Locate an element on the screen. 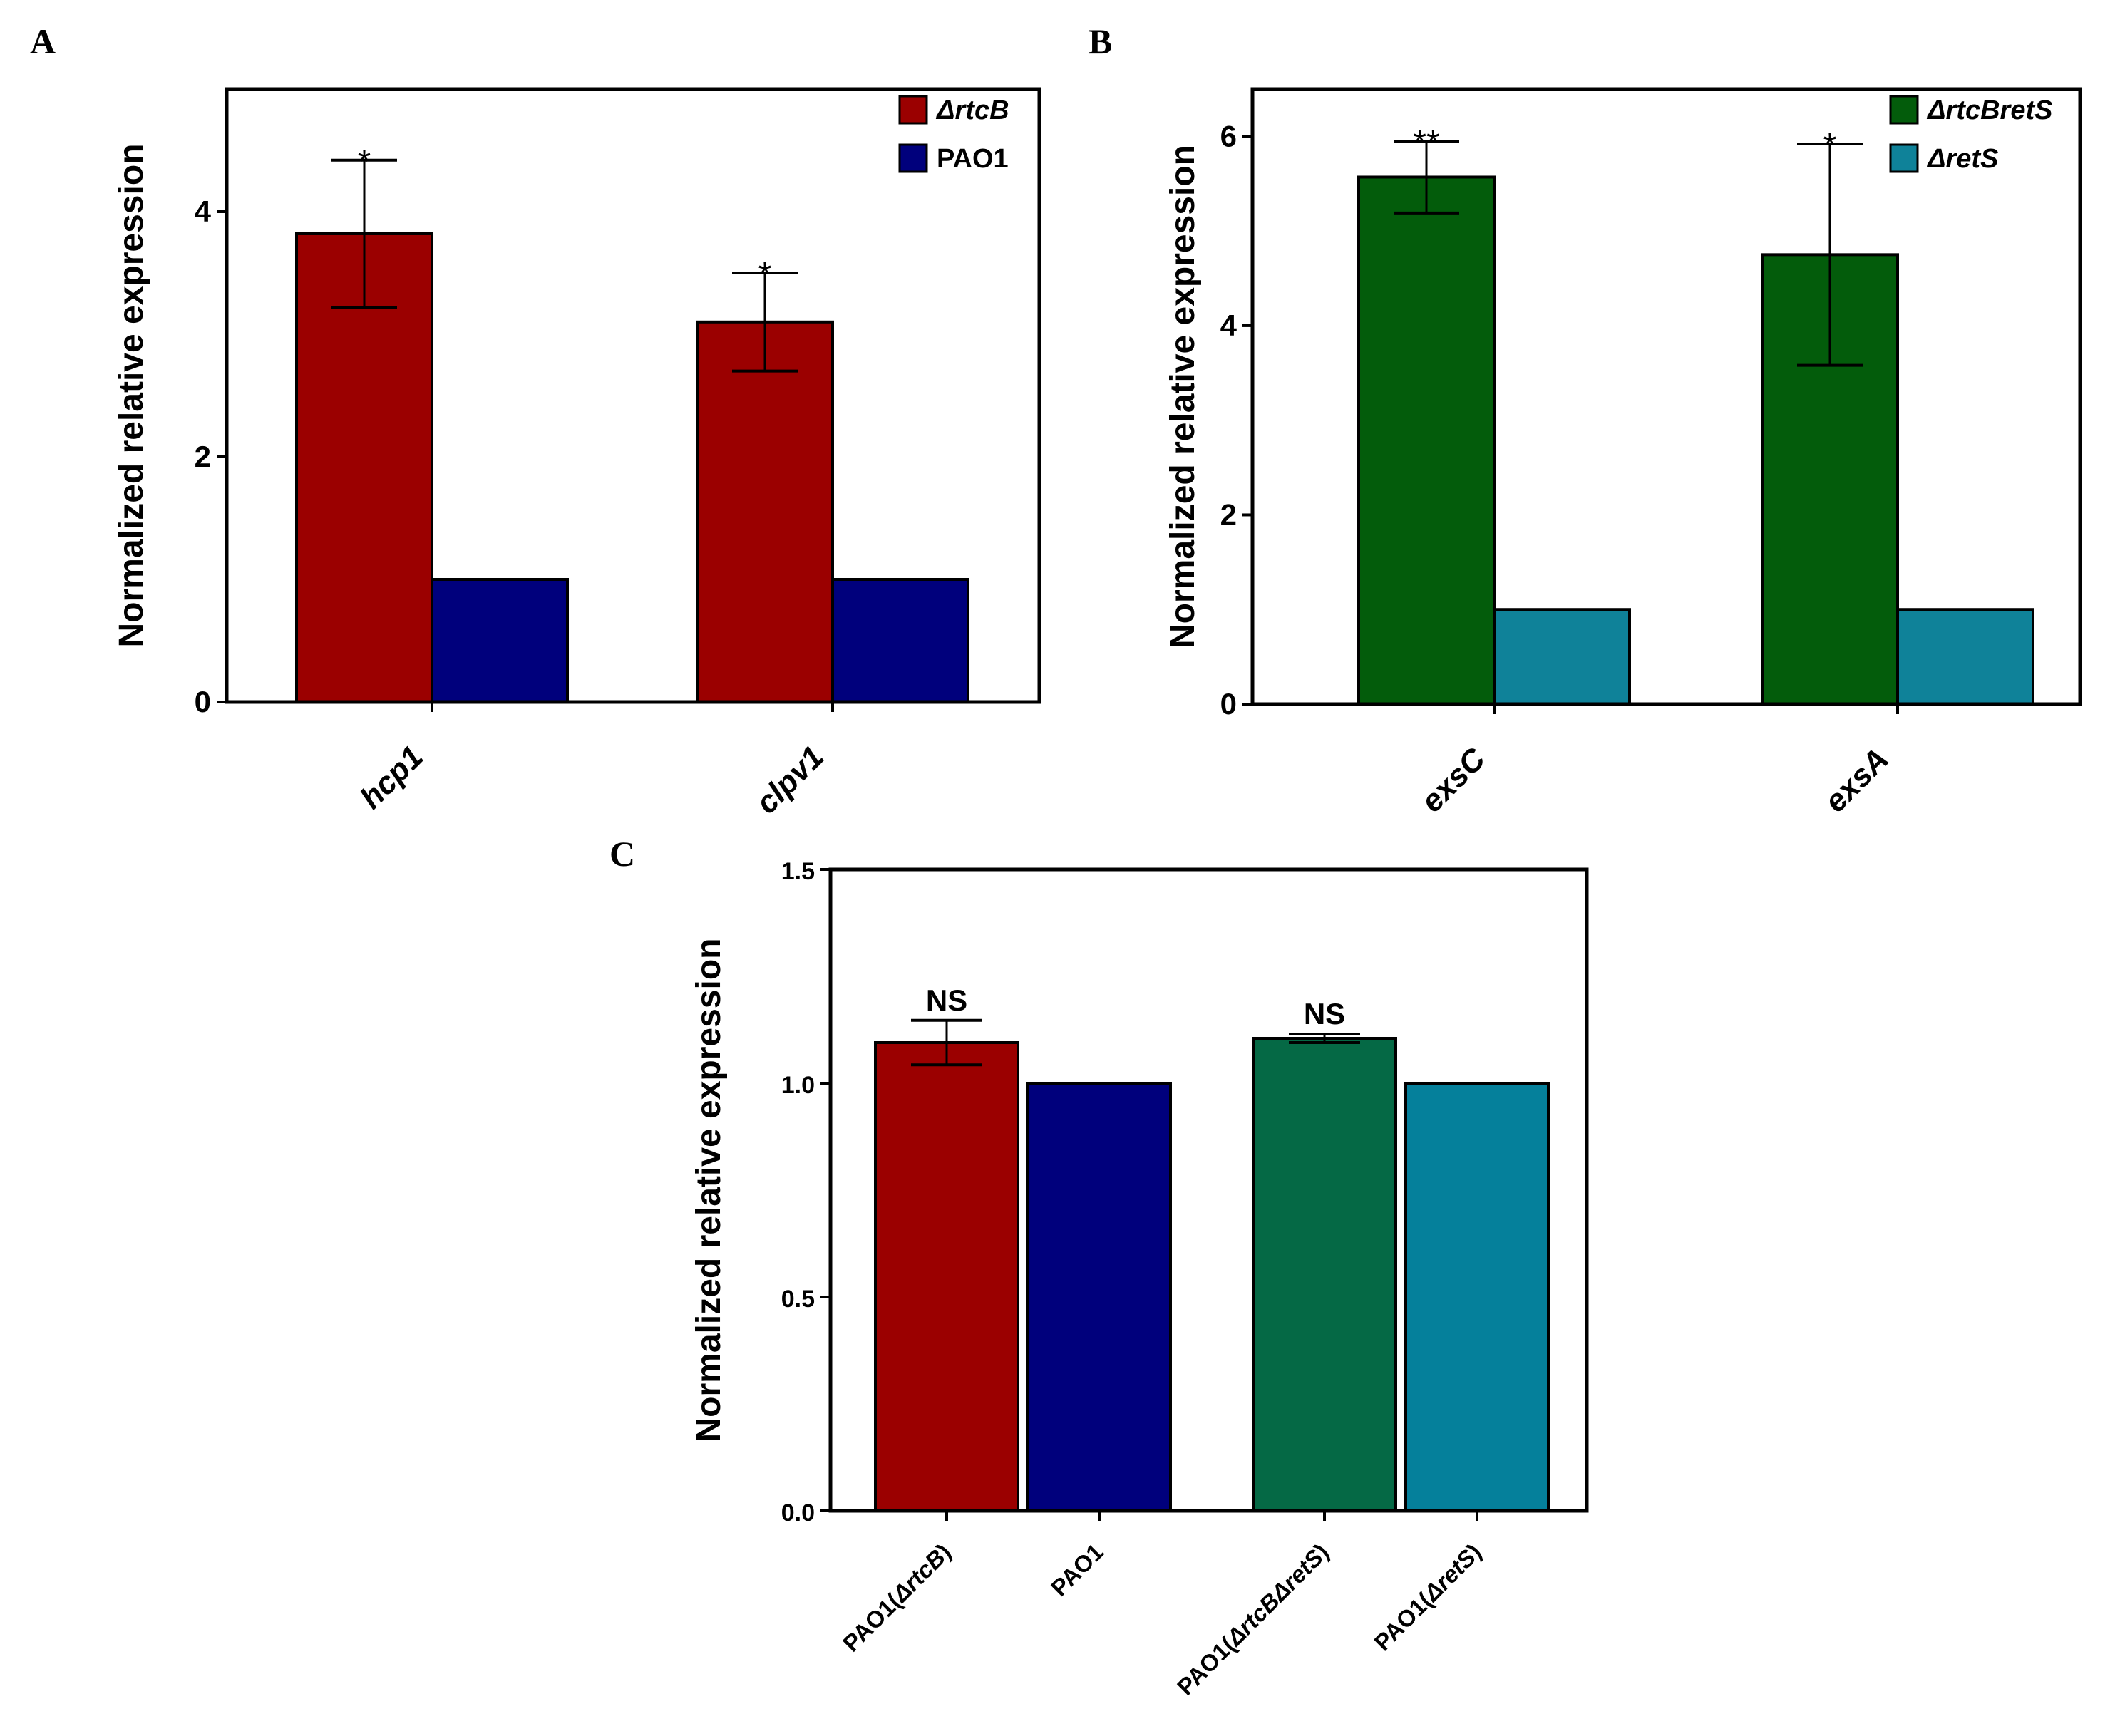  legend-label: PAO1 is located at coordinates (973, 159).